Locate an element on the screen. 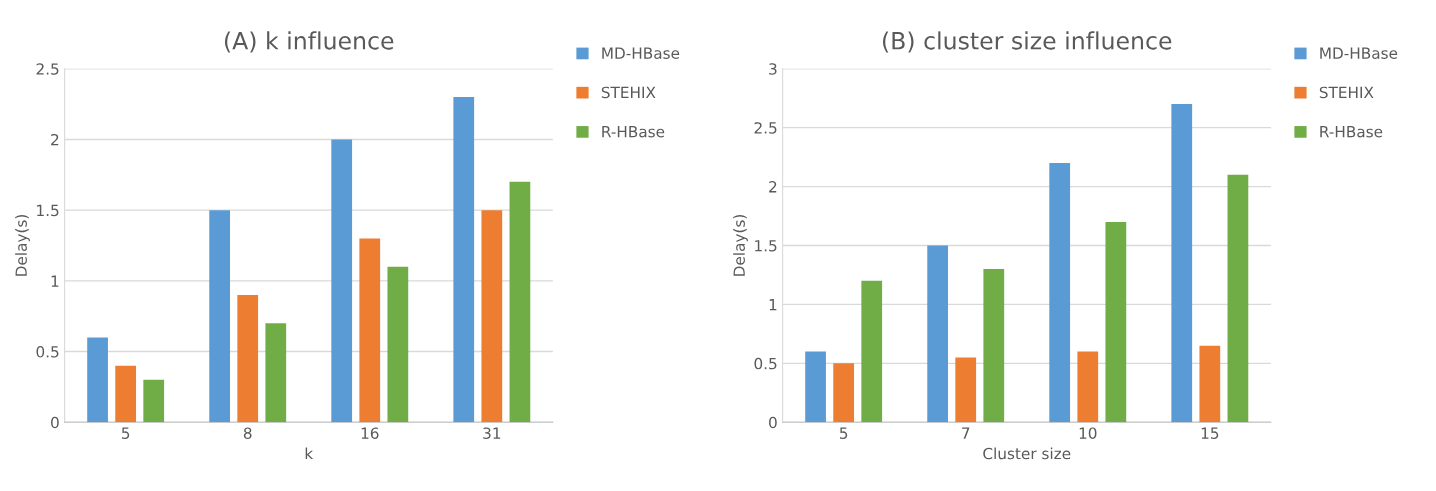 This screenshot has height=491, width=1436. x-axis-title: Cluster size is located at coordinates (1027, 453).